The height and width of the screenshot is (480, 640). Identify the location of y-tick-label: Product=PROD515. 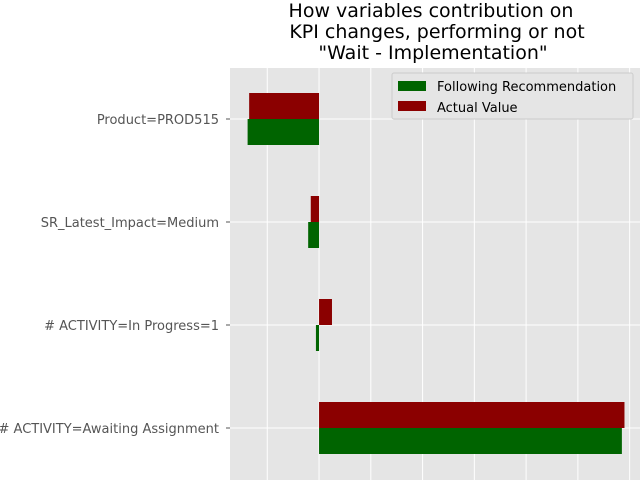
(158, 120).